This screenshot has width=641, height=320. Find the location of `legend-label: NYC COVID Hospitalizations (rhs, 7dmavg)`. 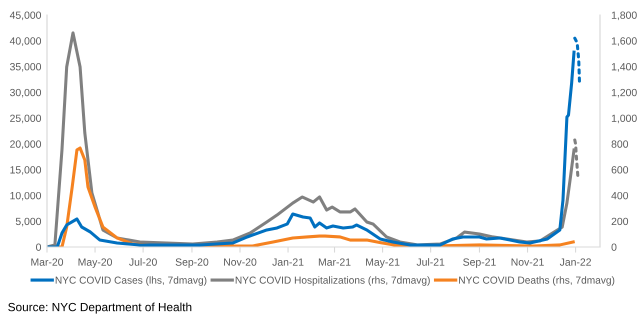

legend-label: NYC COVID Hospitalizations (rhs, 7dmavg) is located at coordinates (333, 281).